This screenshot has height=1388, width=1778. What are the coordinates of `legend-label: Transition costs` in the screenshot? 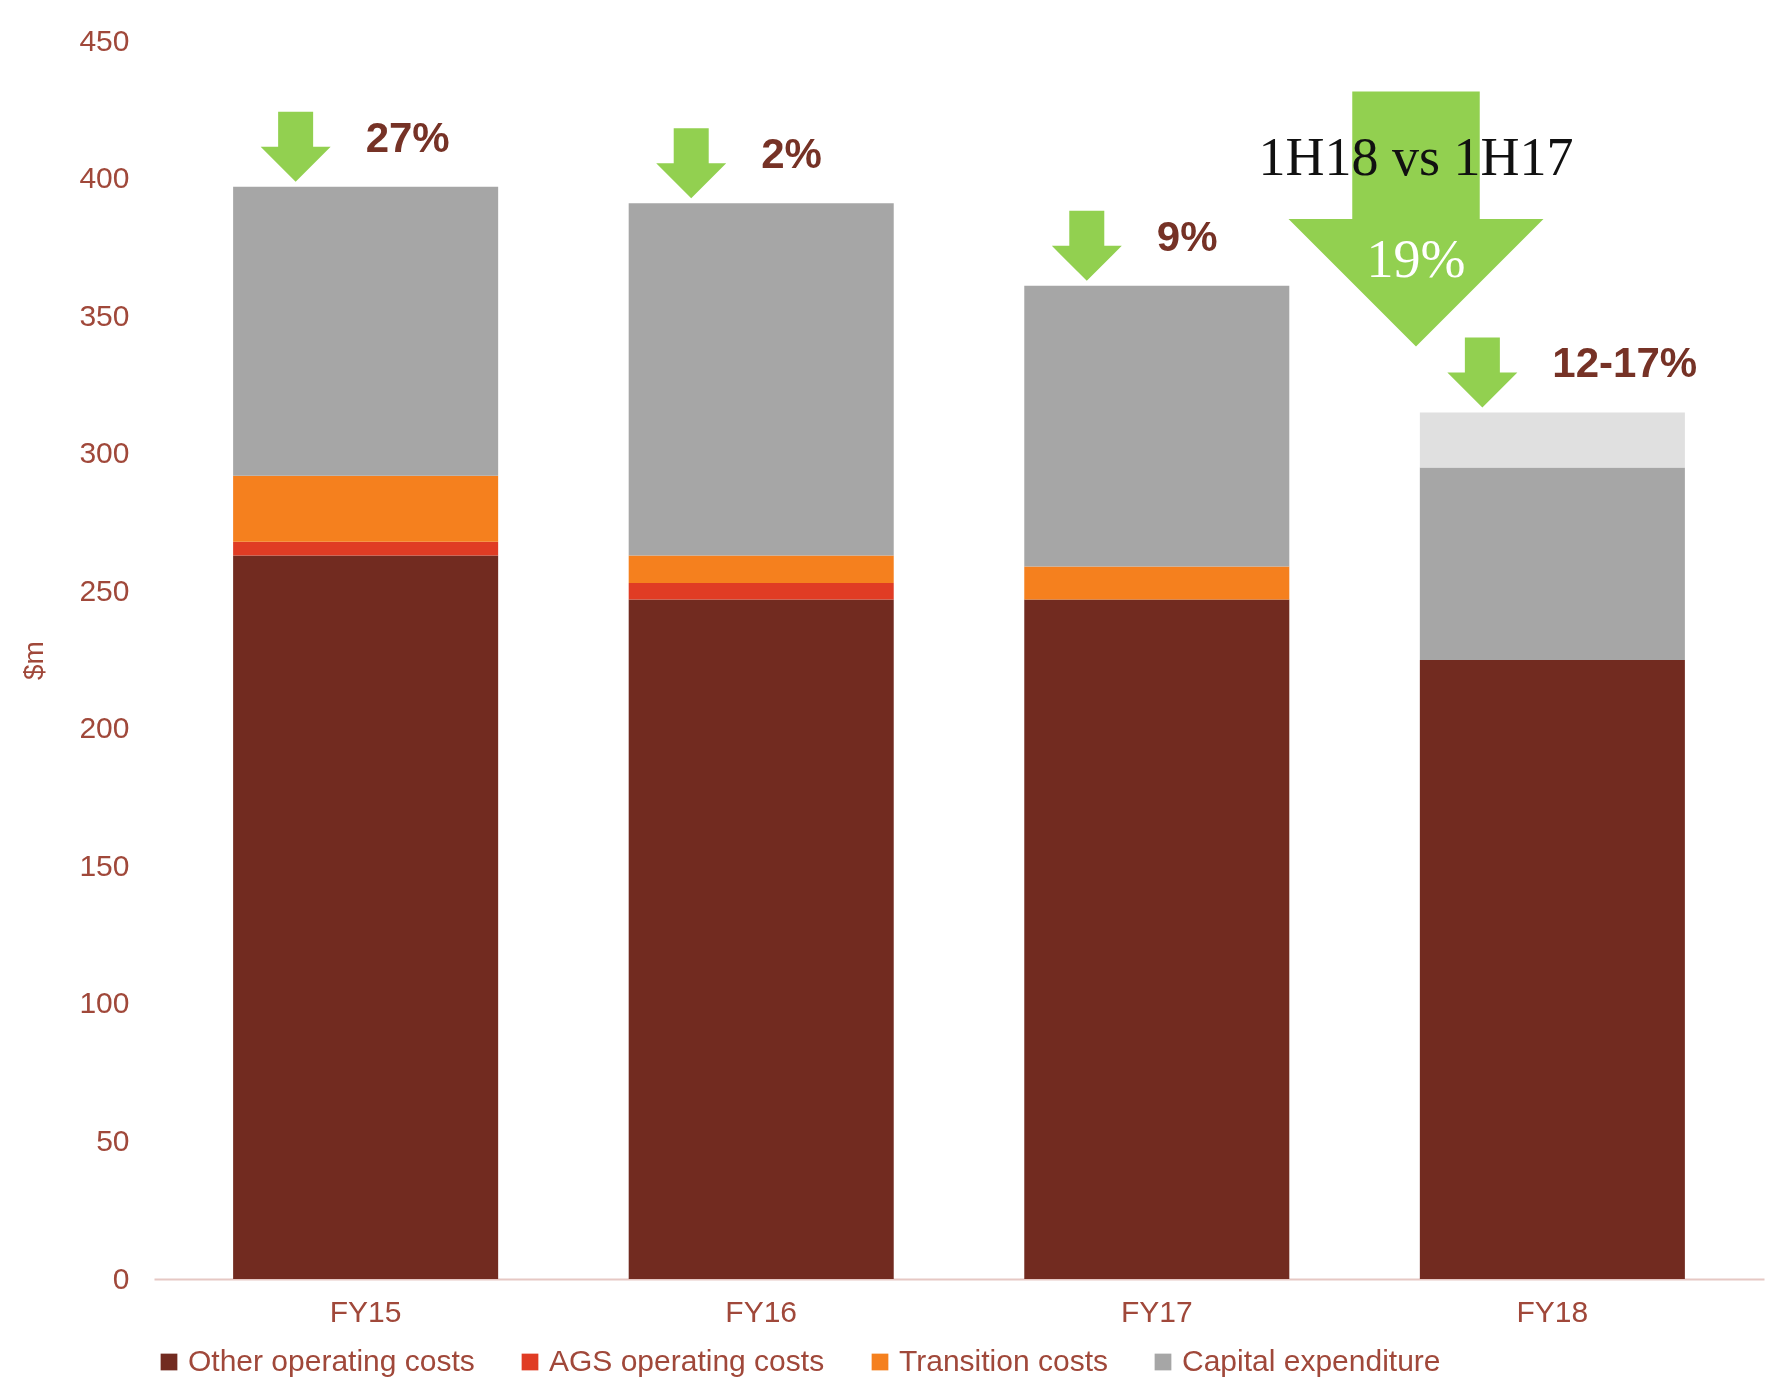 It's located at (1003, 1360).